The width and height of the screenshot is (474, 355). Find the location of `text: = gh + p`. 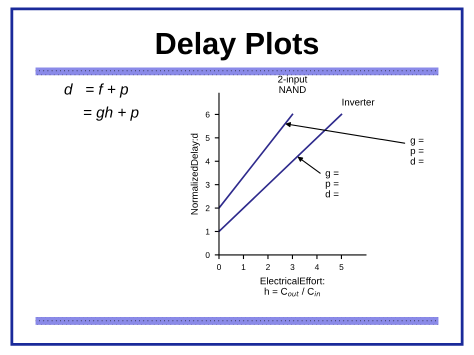

text: = gh + p is located at coordinates (111, 113).